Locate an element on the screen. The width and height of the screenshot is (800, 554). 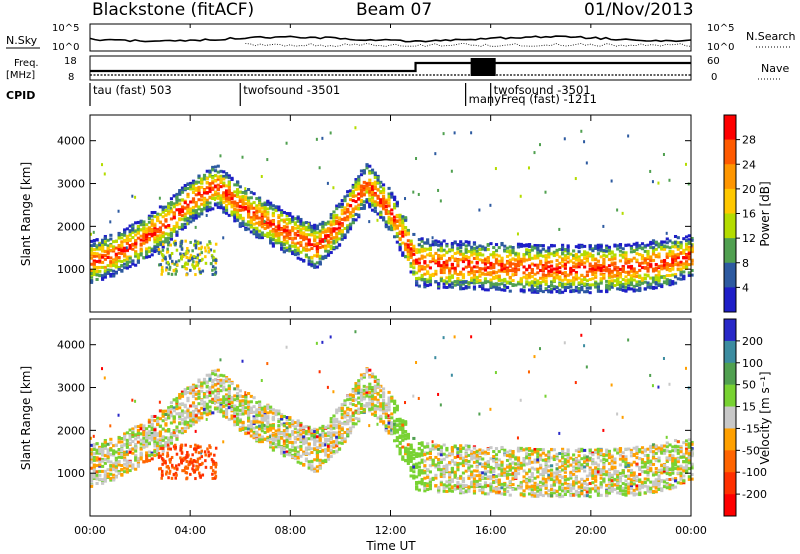
power-y-axis-label: Slant Range [km] is located at coordinates (26, 214).